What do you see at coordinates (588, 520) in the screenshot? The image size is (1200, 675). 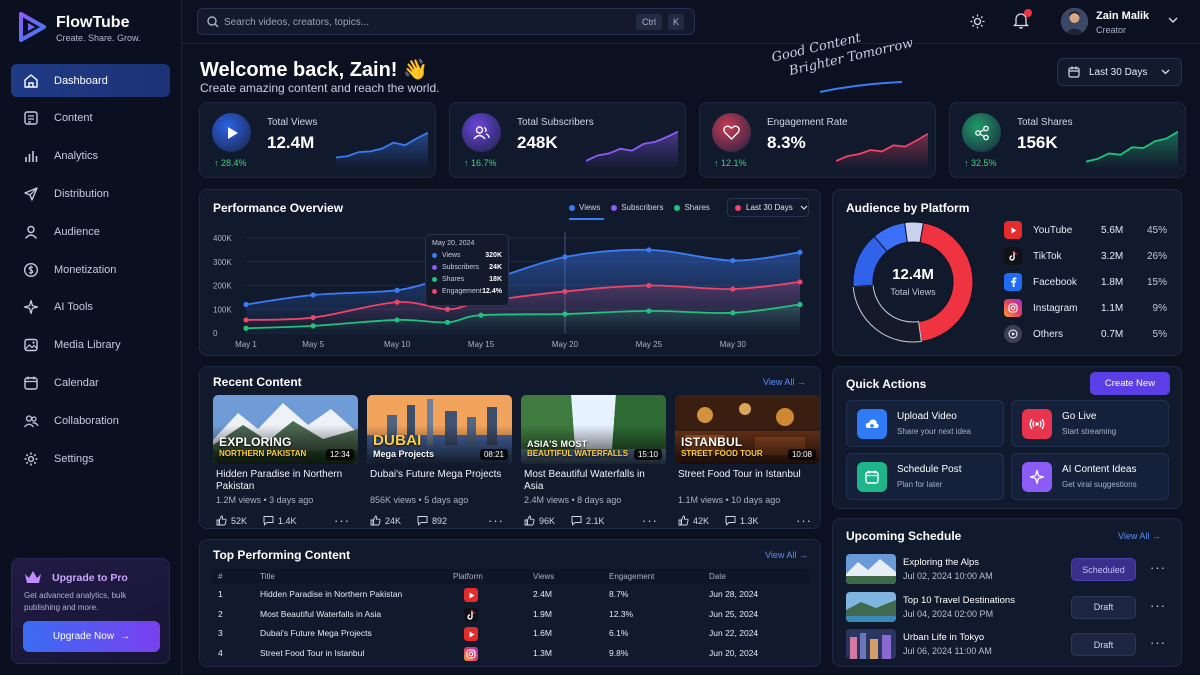 I see `comments-button: 2.1K` at bounding box center [588, 520].